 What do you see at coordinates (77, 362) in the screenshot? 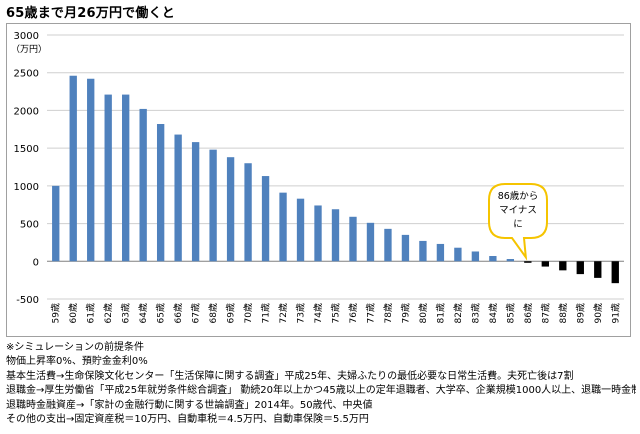
I see `notes-line-inflation: 物価上昇率0%、預貯金金利0%` at bounding box center [77, 362].